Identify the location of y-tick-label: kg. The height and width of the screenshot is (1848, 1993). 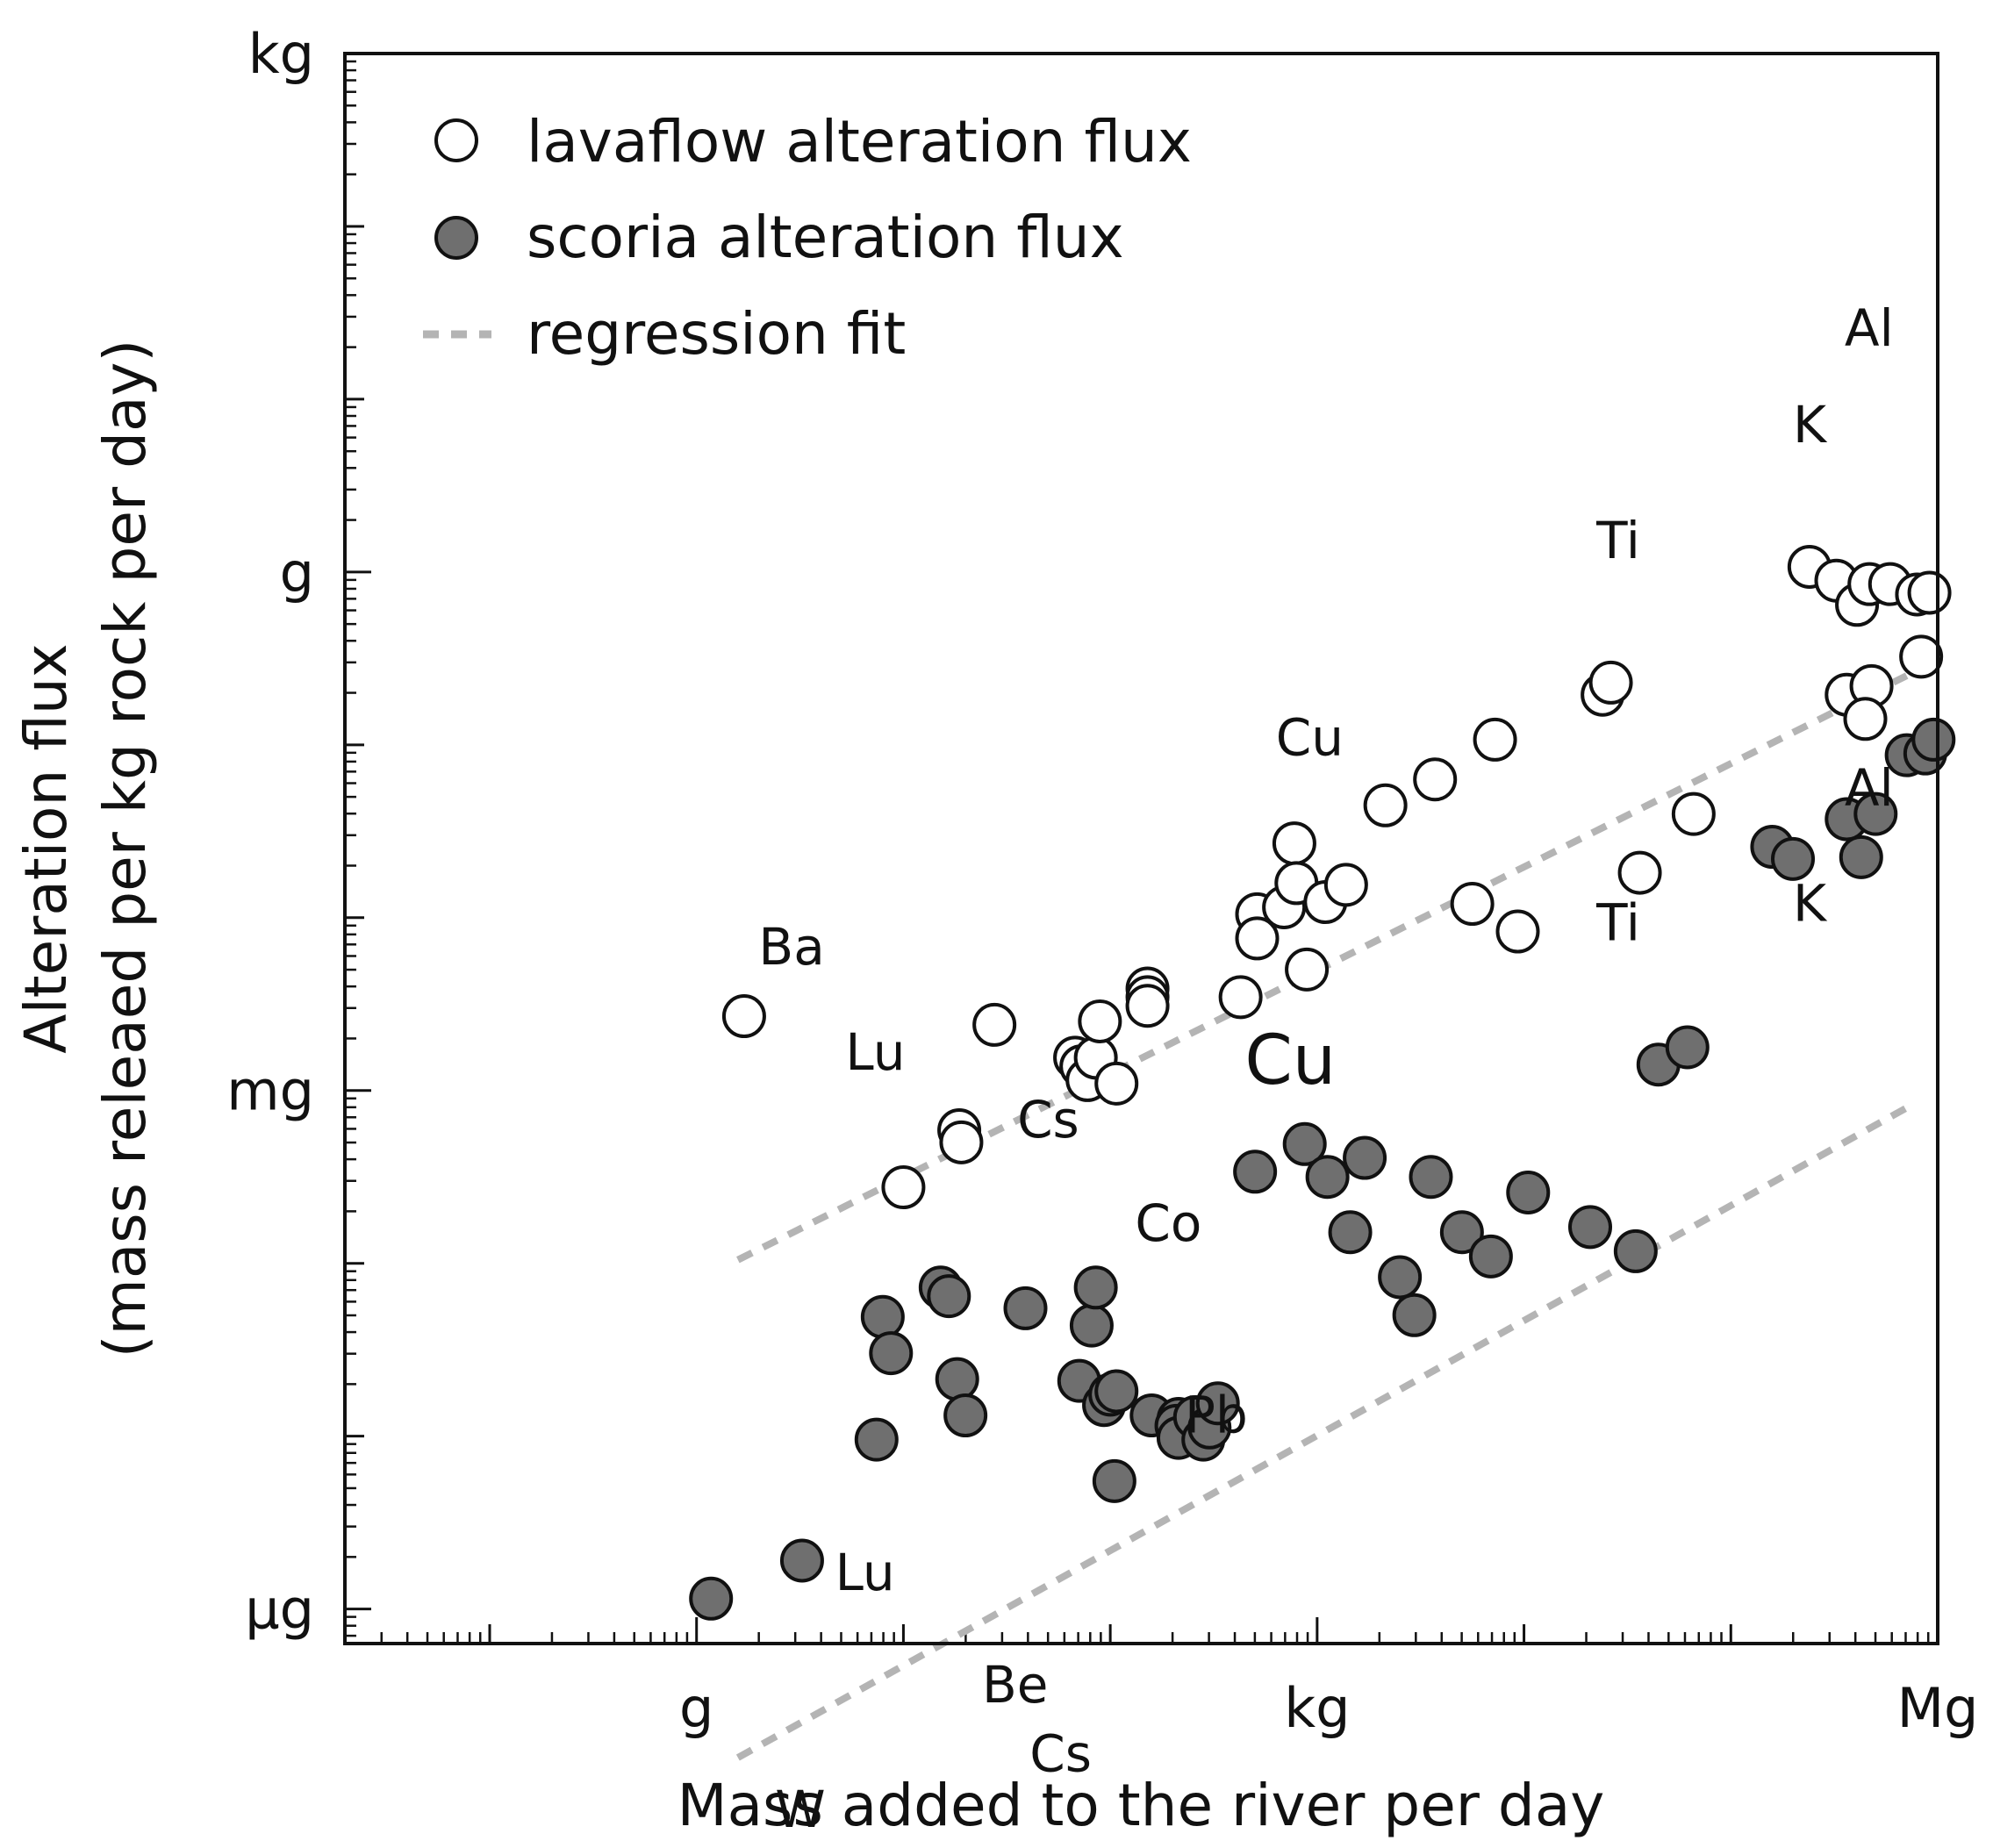
(281, 54).